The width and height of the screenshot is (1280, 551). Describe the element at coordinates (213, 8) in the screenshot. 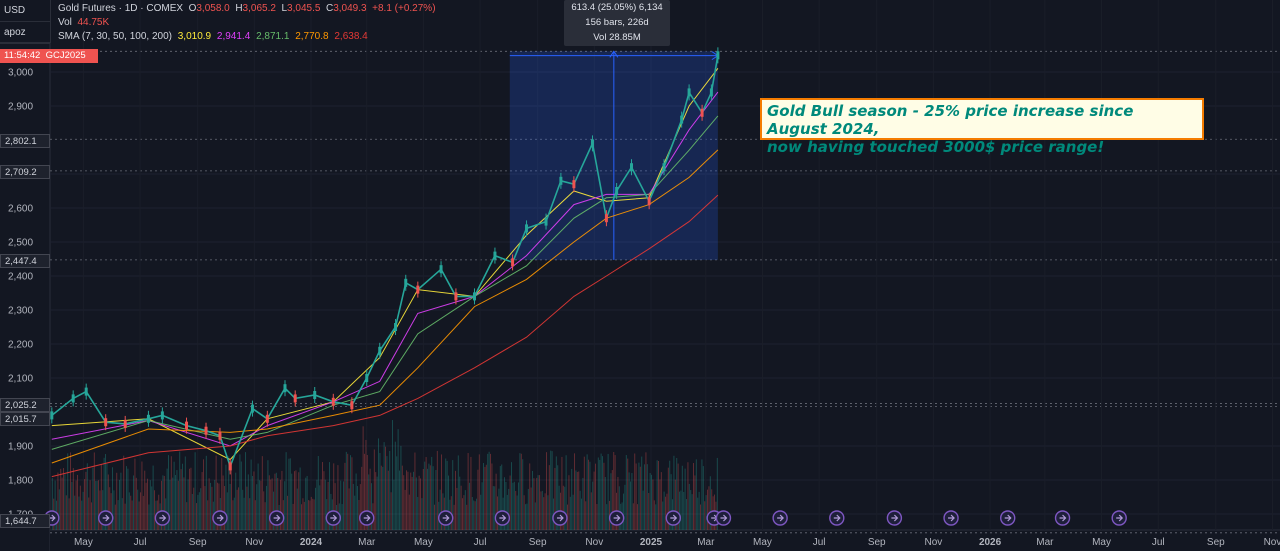

I see `ohlc-open: 3,058.0` at that location.